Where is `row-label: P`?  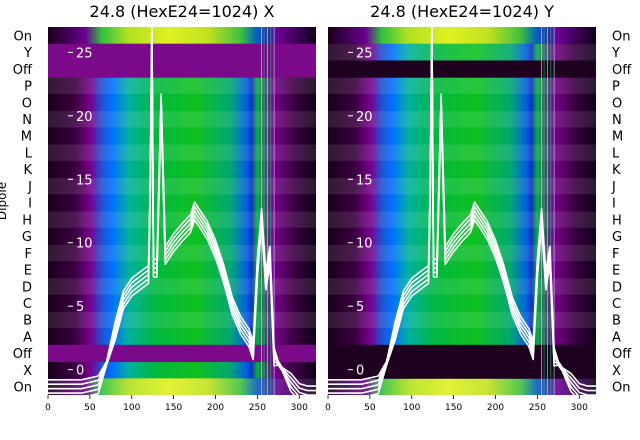 row-label: P is located at coordinates (28, 87).